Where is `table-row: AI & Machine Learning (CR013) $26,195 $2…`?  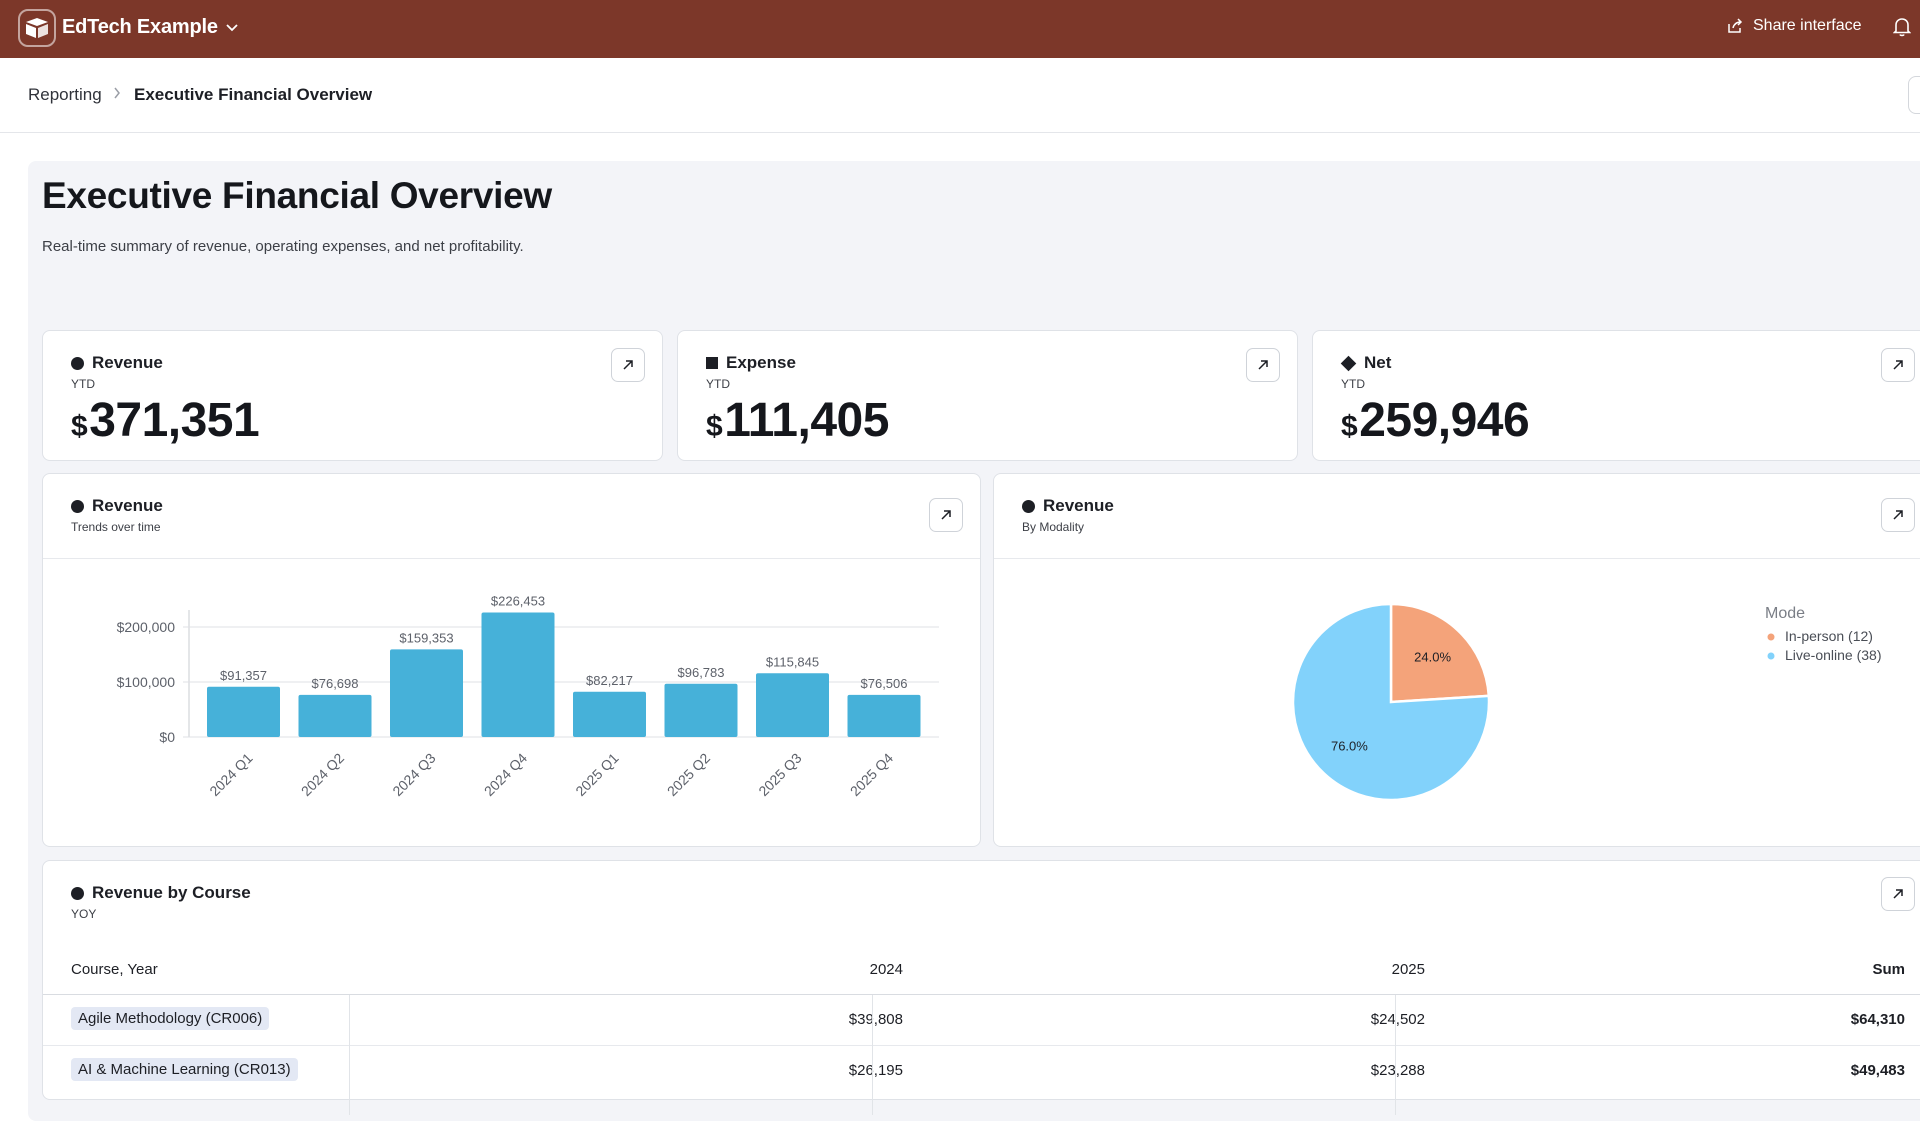 table-row: AI & Machine Learning (CR013) $26,195 $2… is located at coordinates (981, 1071).